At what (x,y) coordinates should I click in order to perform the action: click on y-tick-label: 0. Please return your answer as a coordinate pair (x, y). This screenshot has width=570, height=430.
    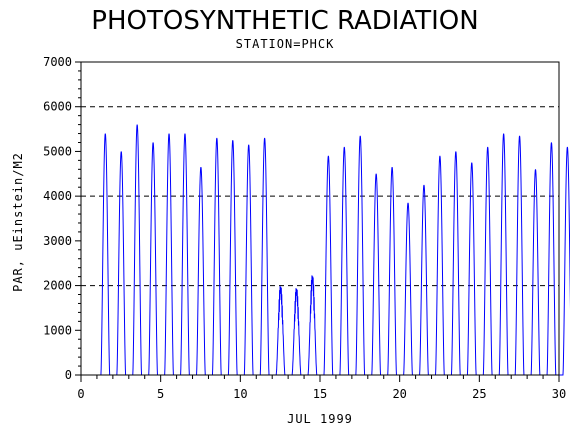
    Looking at the image, I should click on (68, 375).